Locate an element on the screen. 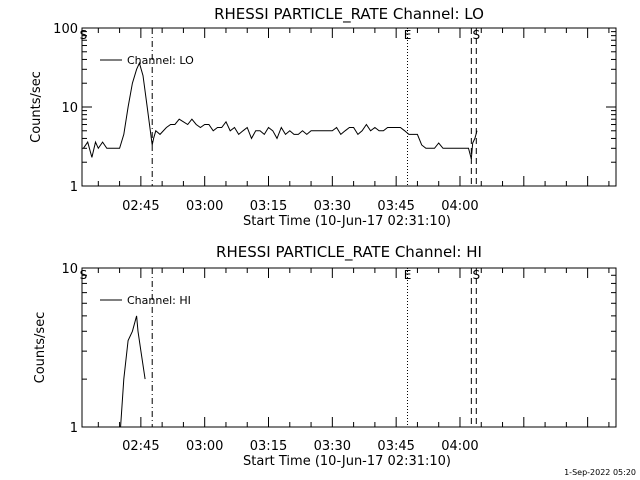 The image size is (640, 480). series-line-channel-lo is located at coordinates (280, 110).